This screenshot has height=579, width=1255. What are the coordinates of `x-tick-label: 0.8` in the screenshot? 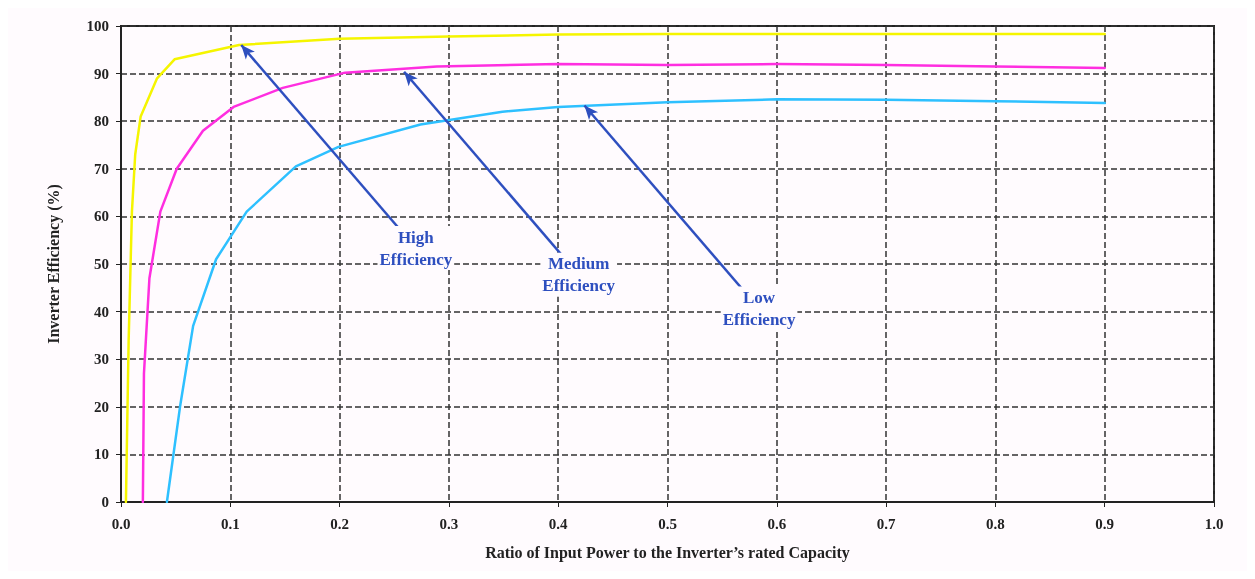 It's located at (995, 523).